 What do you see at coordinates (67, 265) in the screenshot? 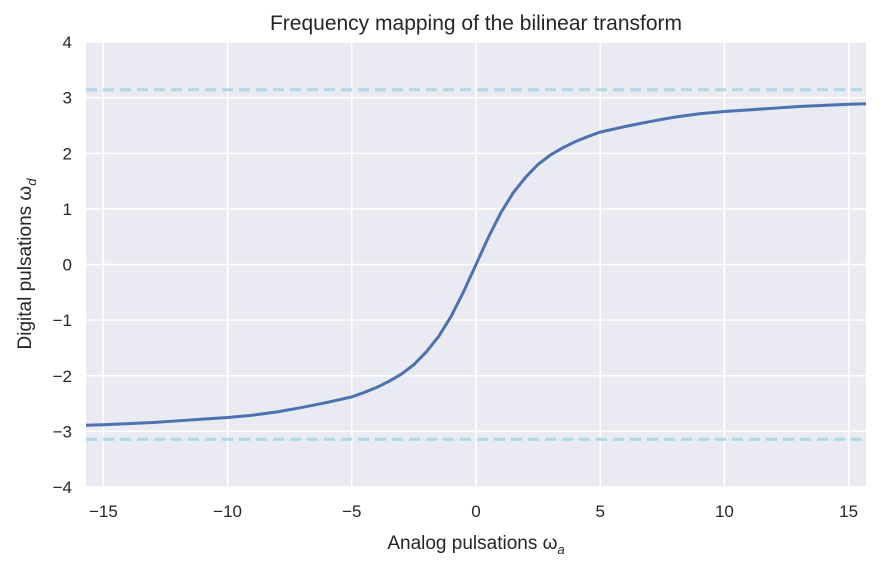
I see `y-tick-label: 0` at bounding box center [67, 265].